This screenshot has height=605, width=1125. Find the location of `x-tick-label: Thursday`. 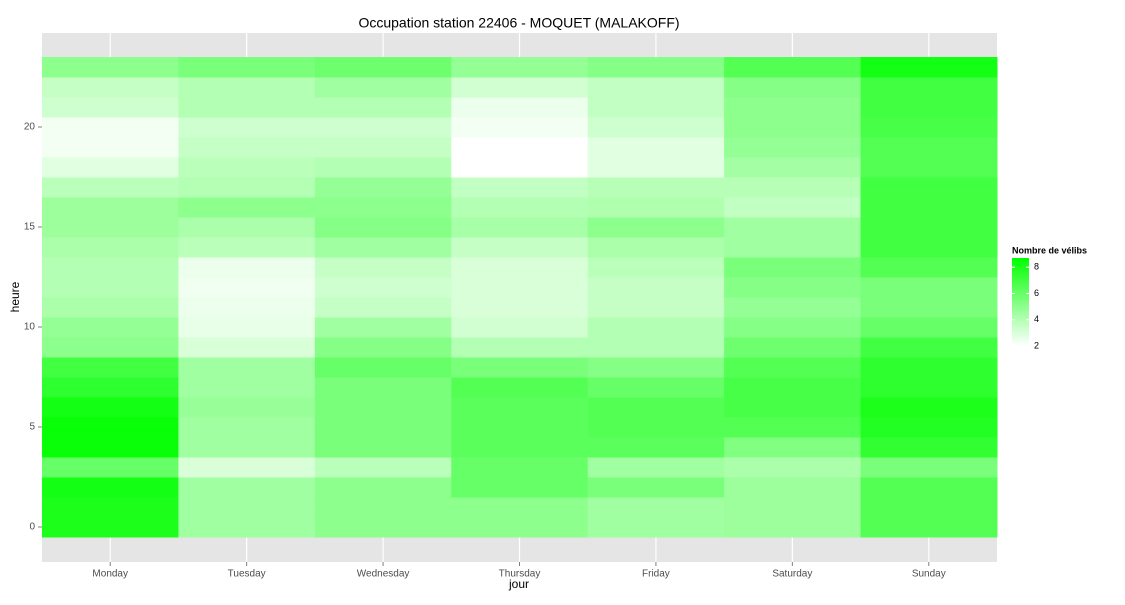

x-tick-label: Thursday is located at coordinates (520, 574).